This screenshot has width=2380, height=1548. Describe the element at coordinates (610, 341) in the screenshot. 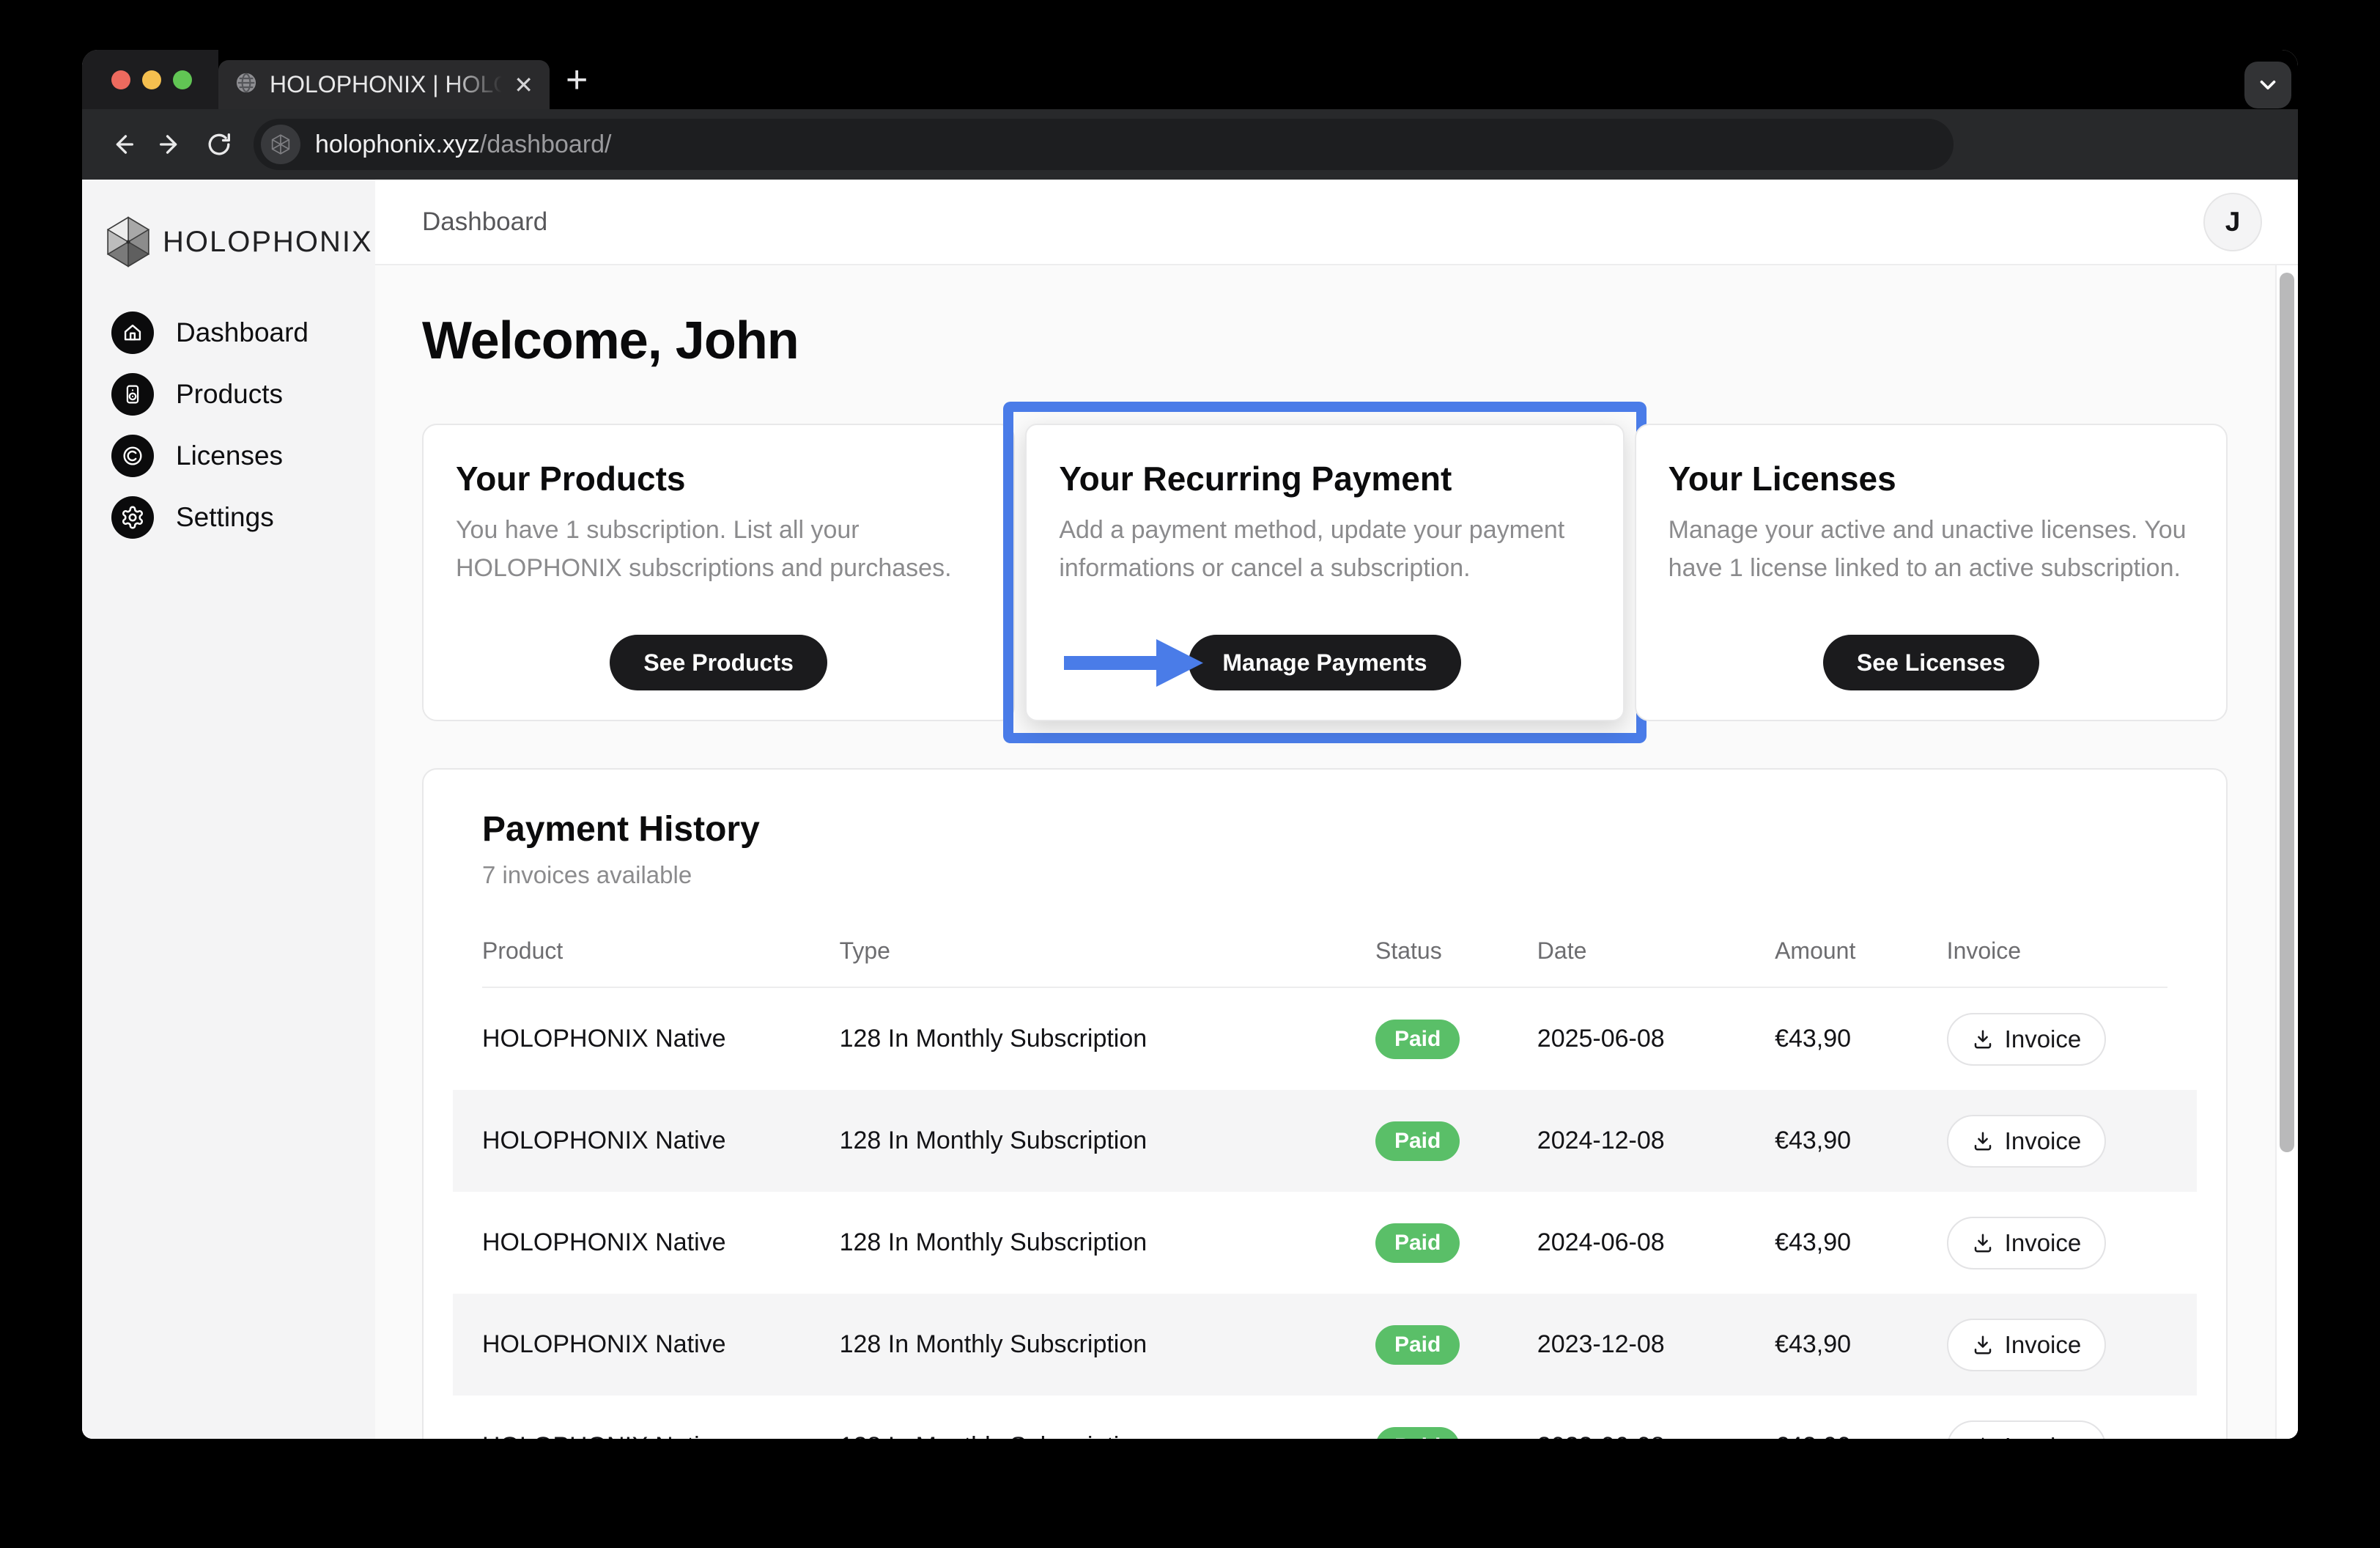

I see `page-title: Welcome, John` at that location.